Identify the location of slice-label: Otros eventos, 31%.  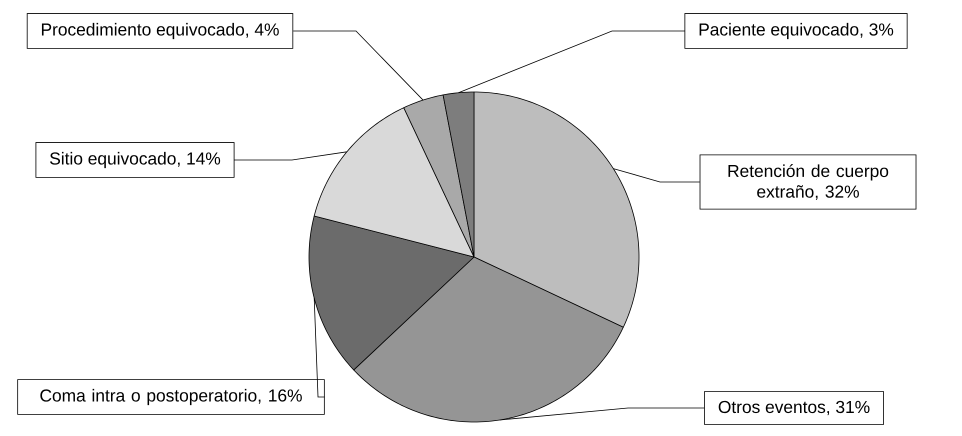
(794, 408).